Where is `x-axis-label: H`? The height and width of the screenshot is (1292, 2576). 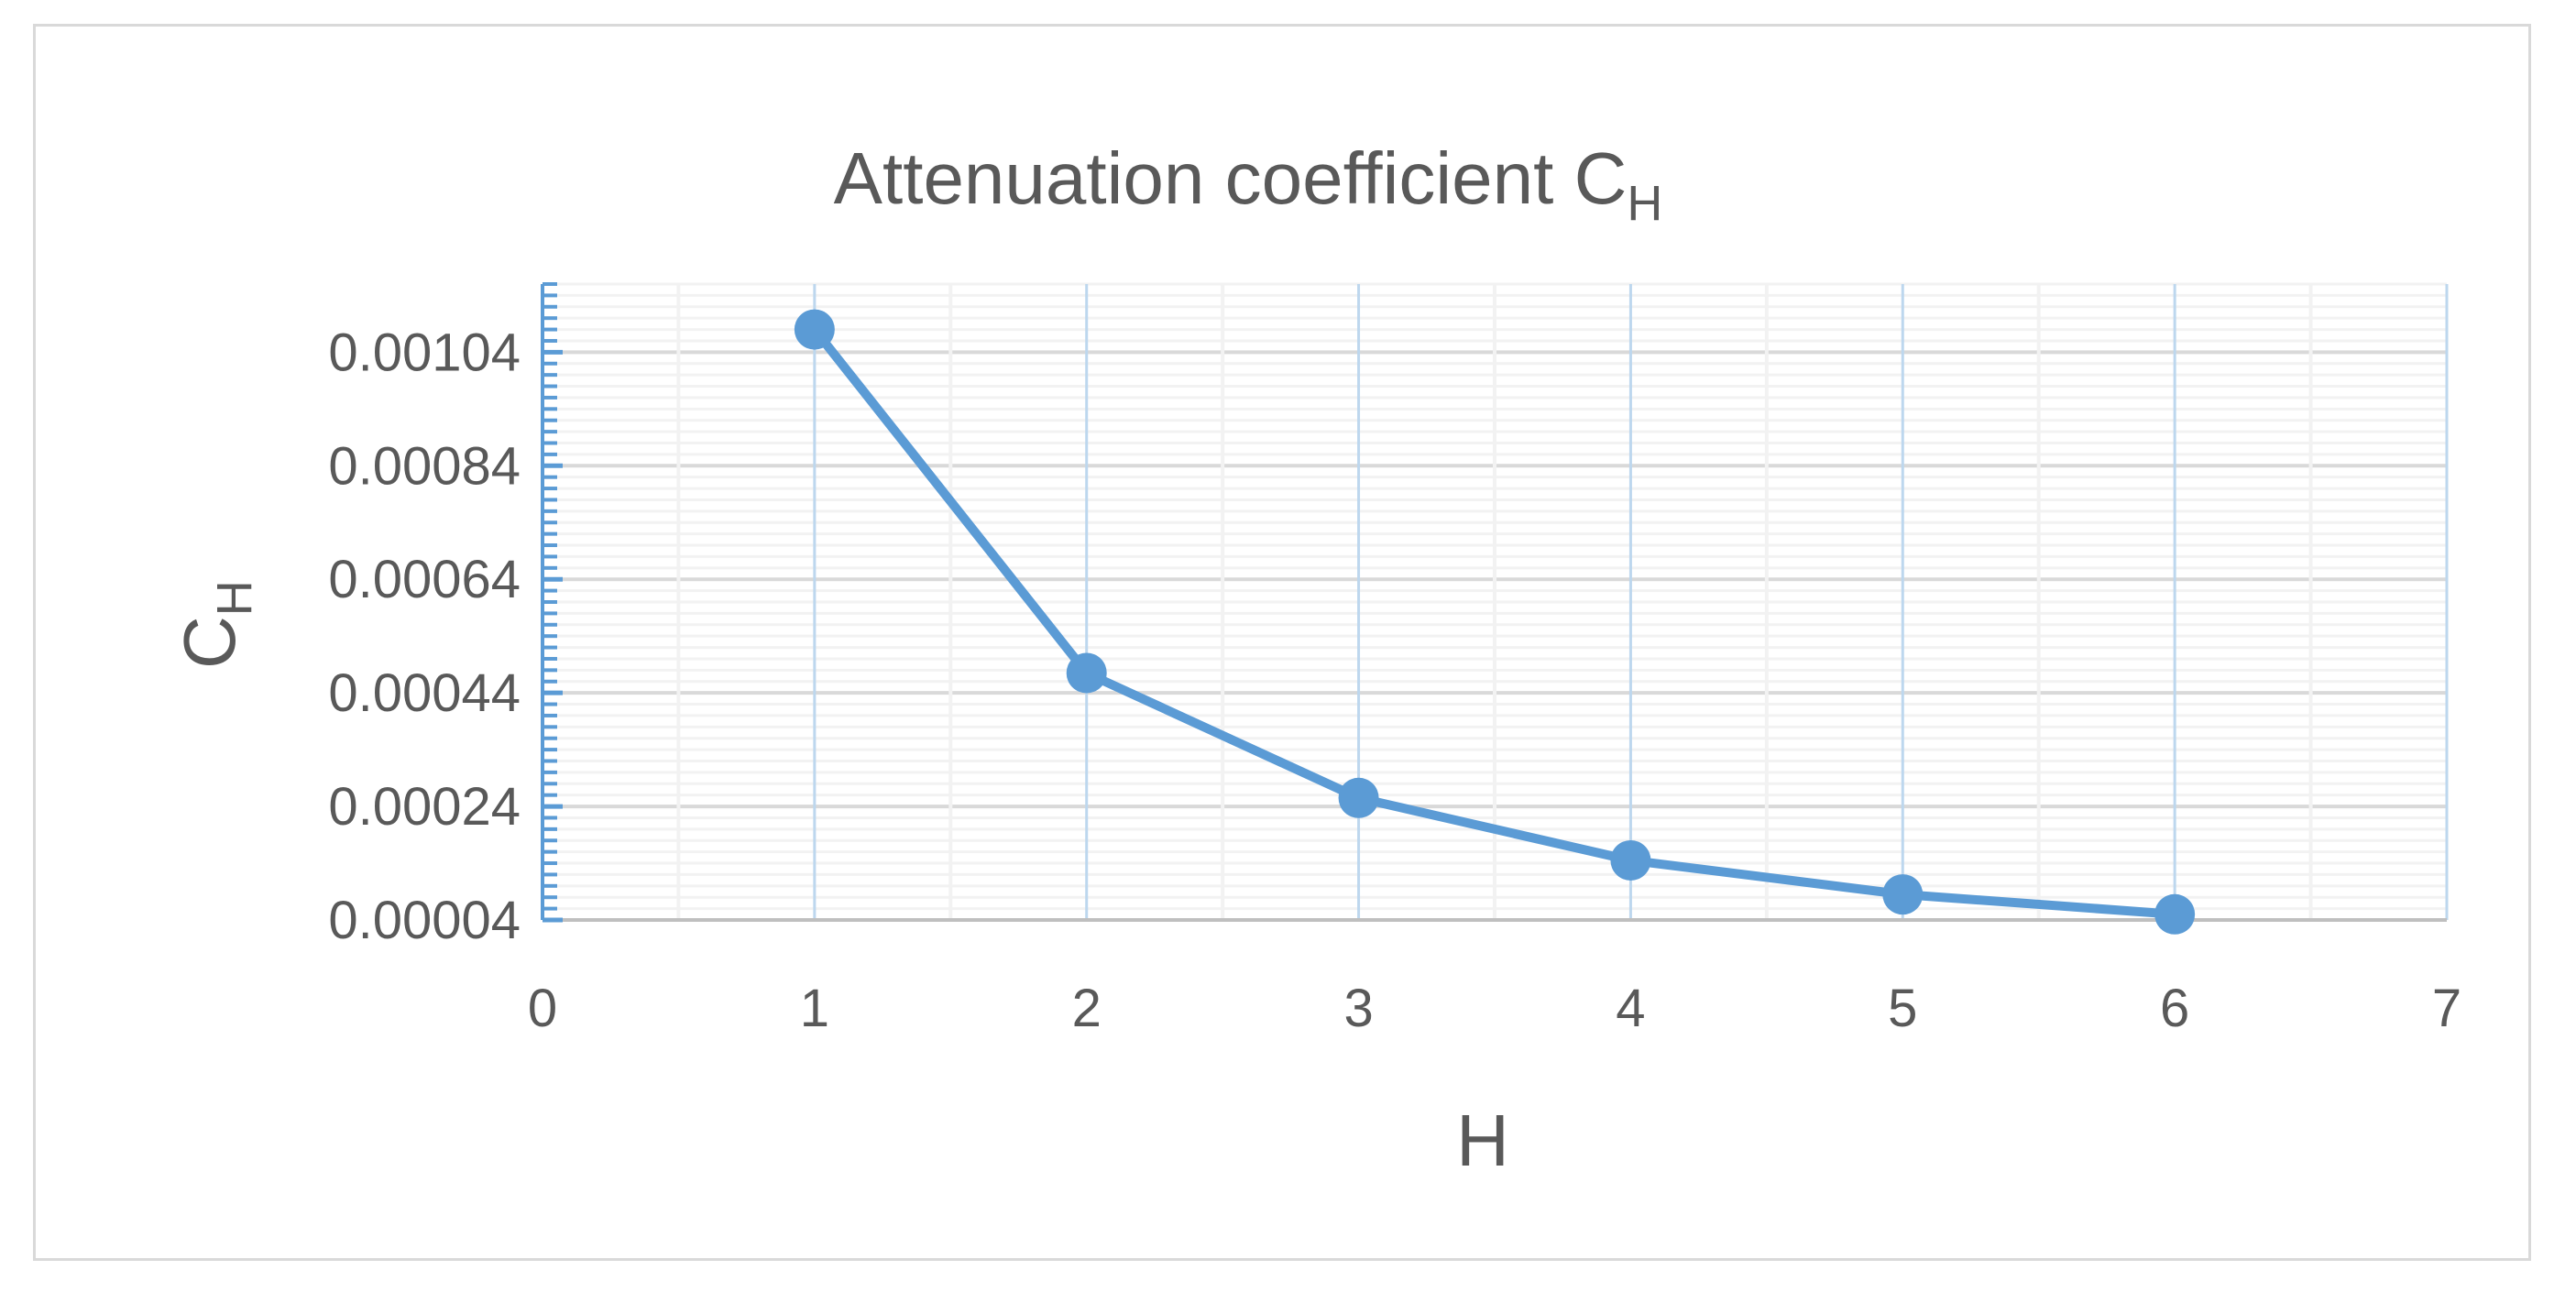
x-axis-label: H is located at coordinates (1482, 1140).